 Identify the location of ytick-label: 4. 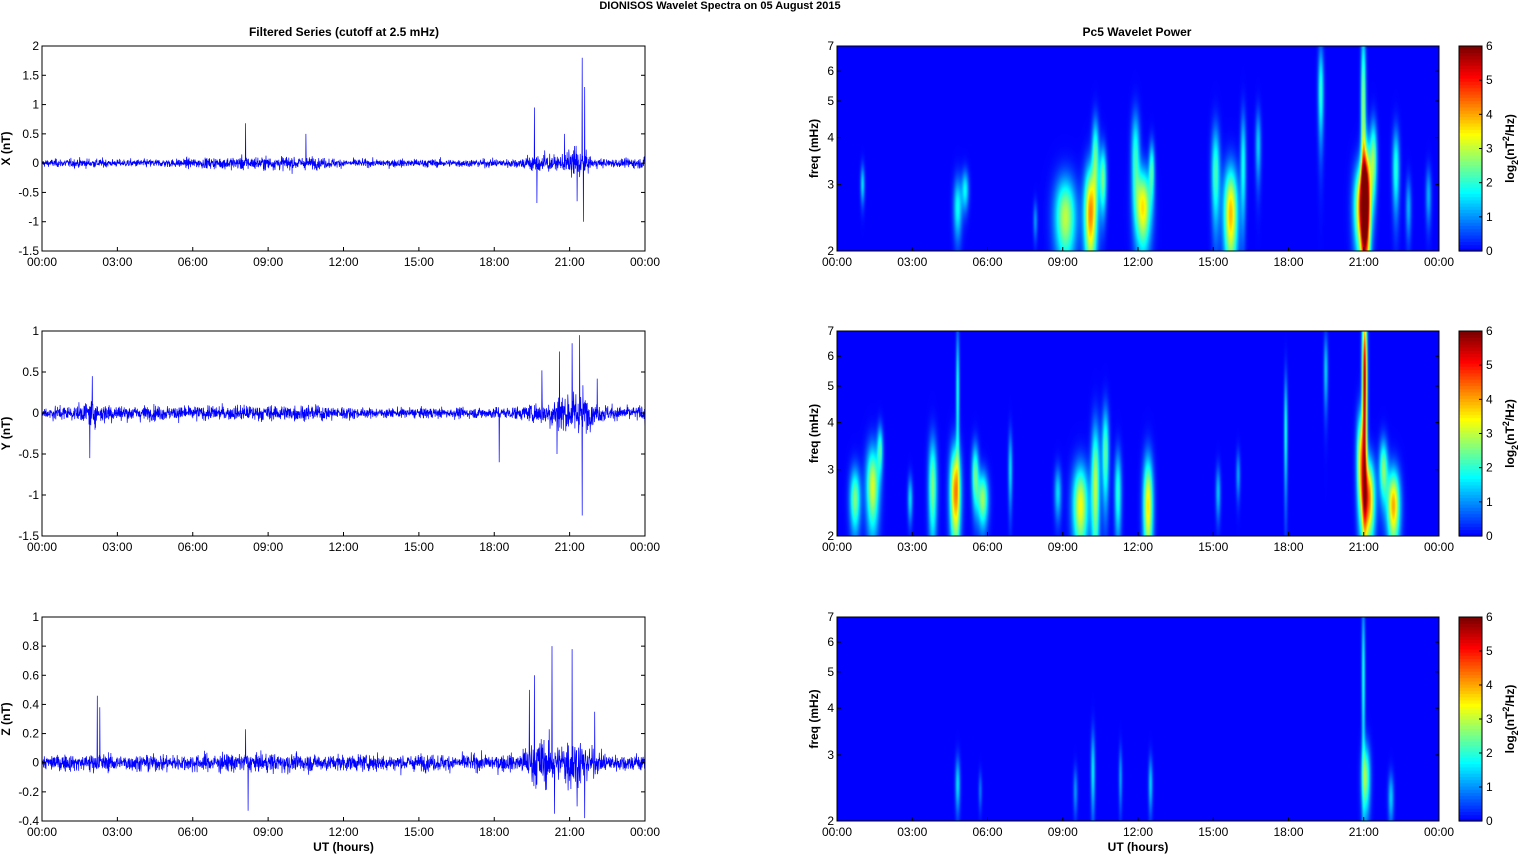
(830, 423).